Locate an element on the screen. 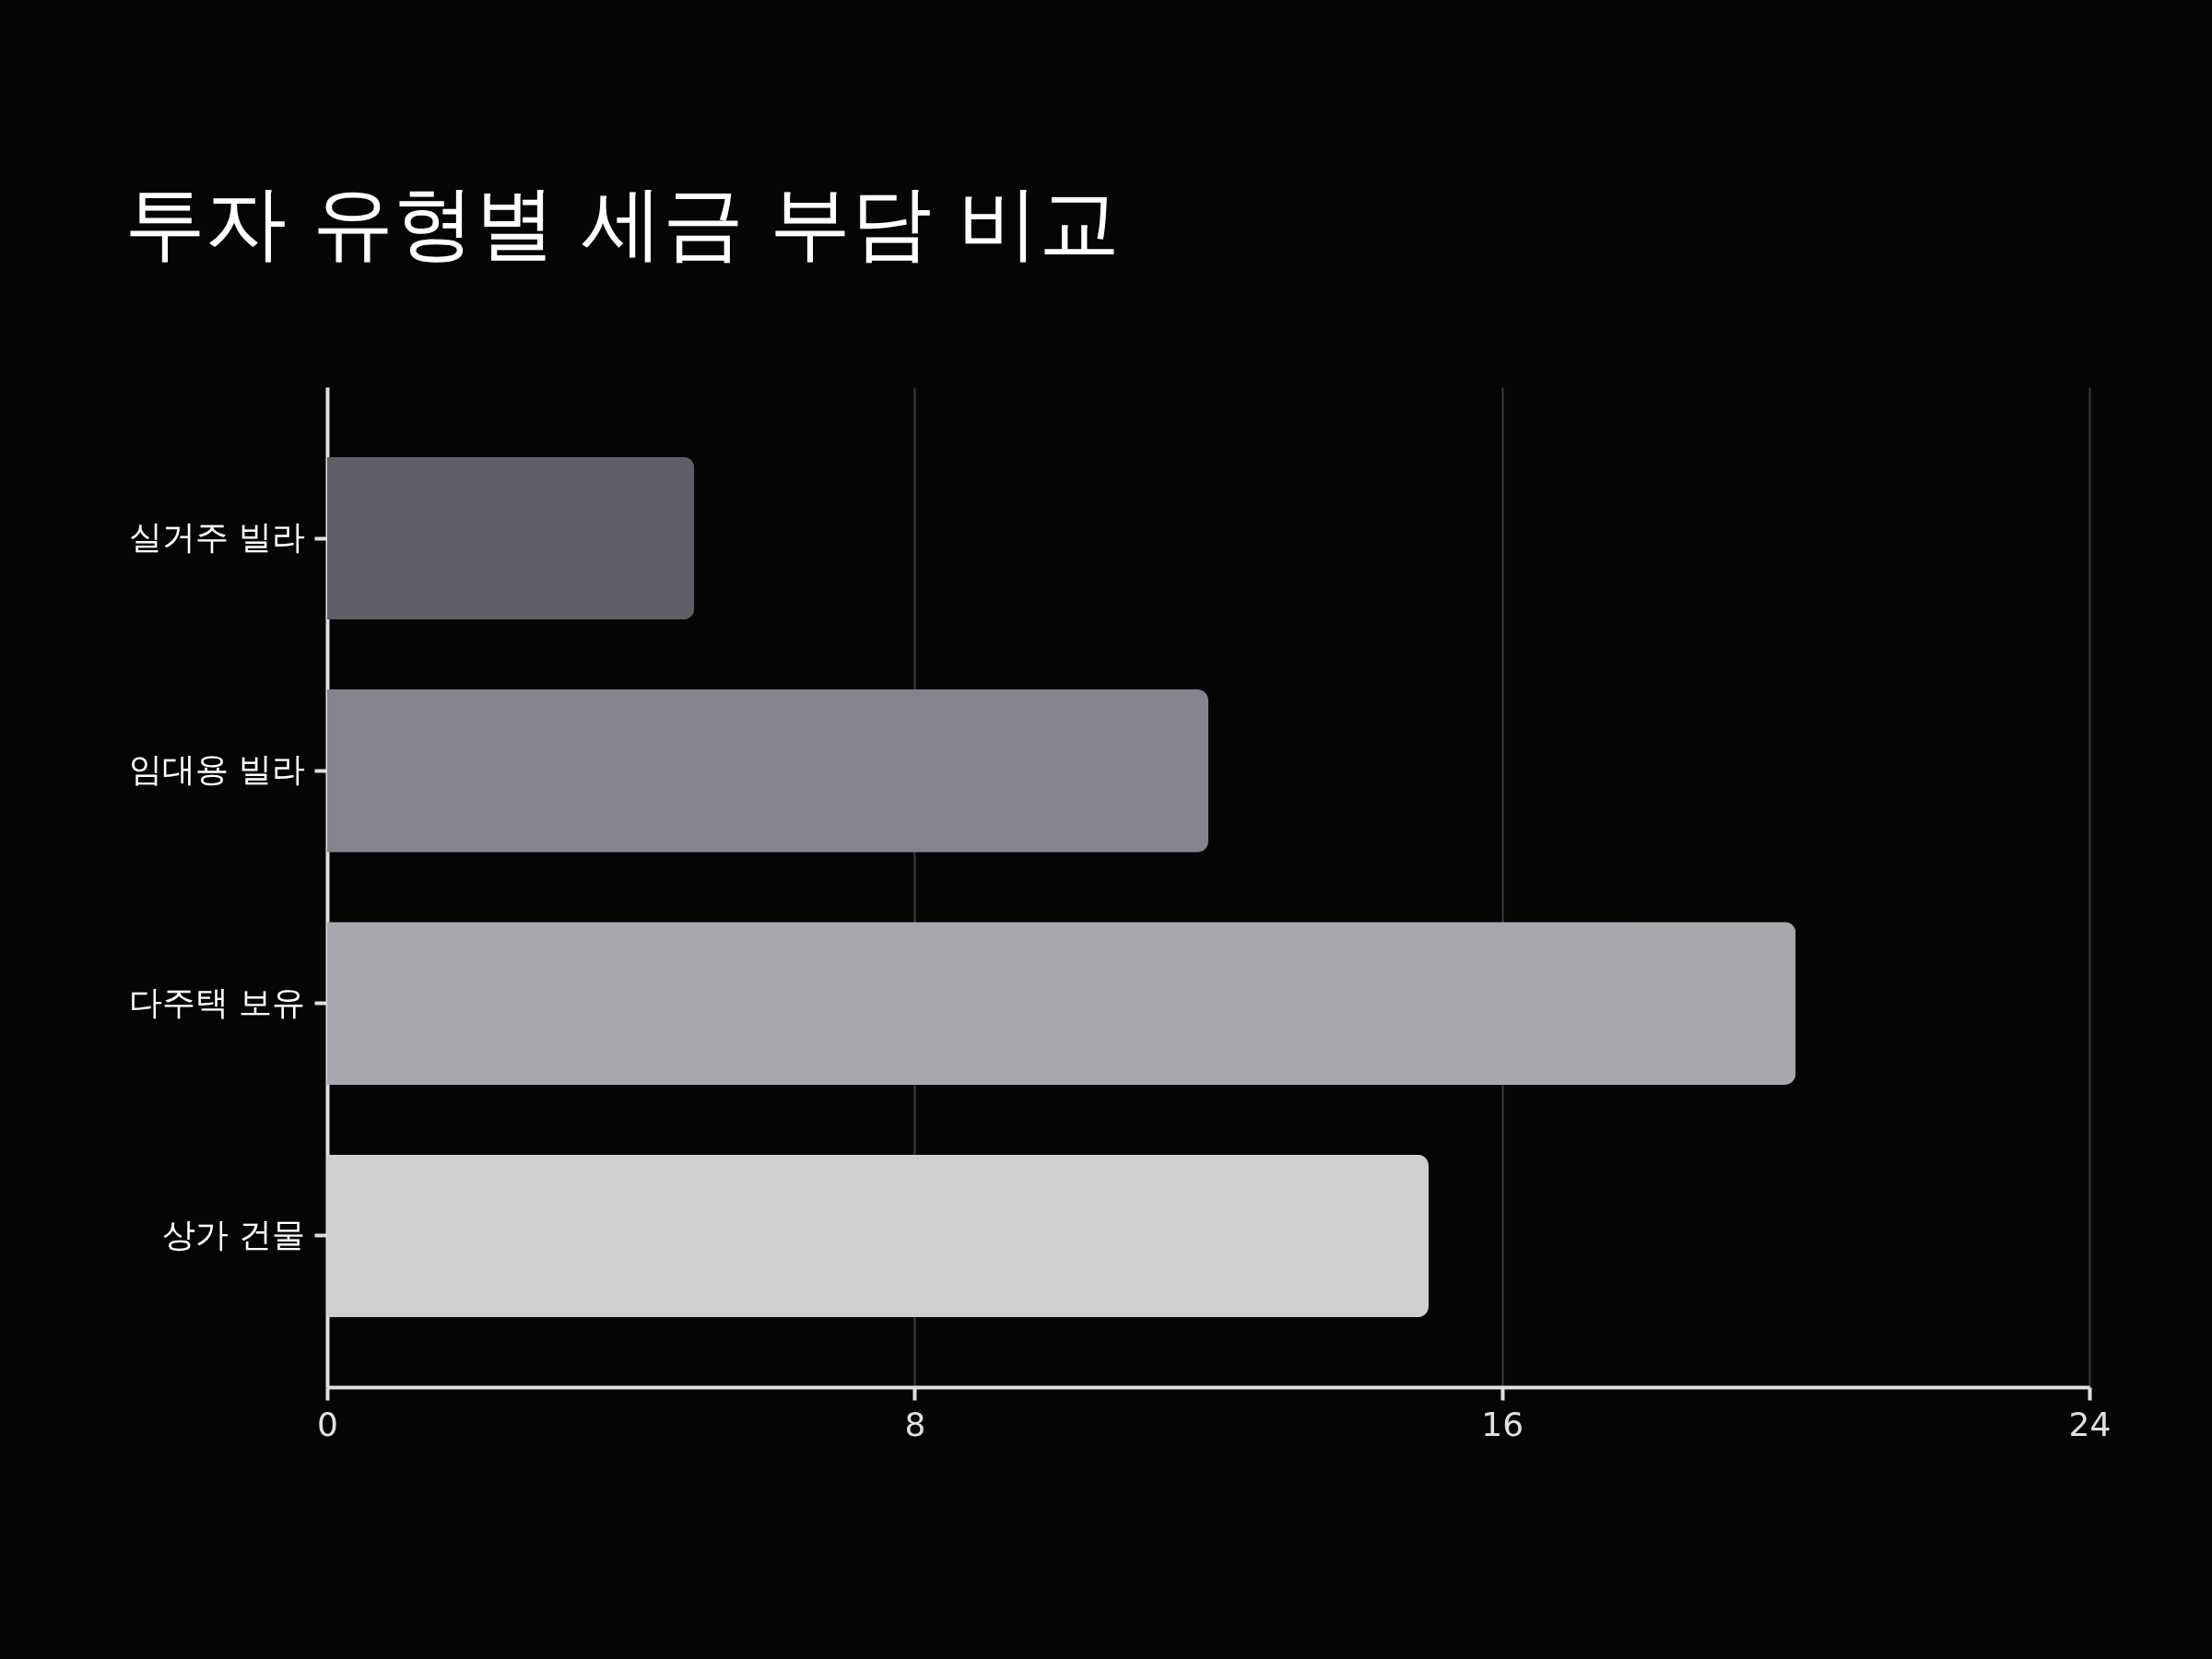 The width and height of the screenshot is (2212, 1659). x-tick-label: 8 is located at coordinates (915, 1424).